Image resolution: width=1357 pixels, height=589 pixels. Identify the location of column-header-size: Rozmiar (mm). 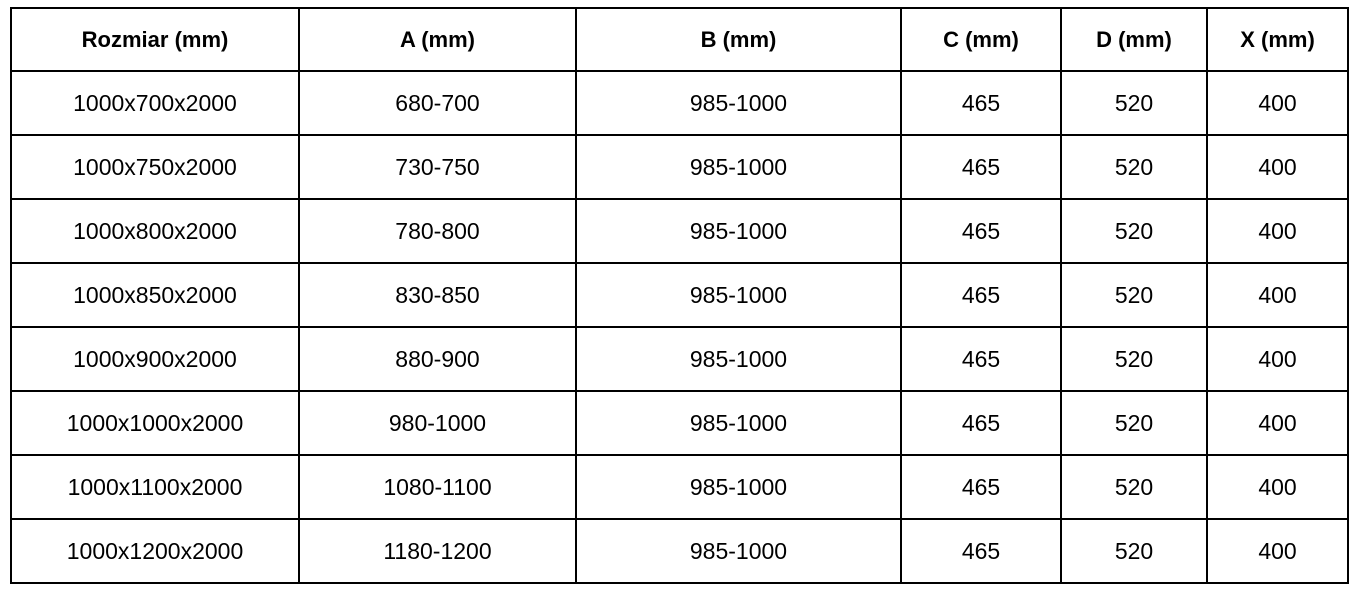
(155, 39).